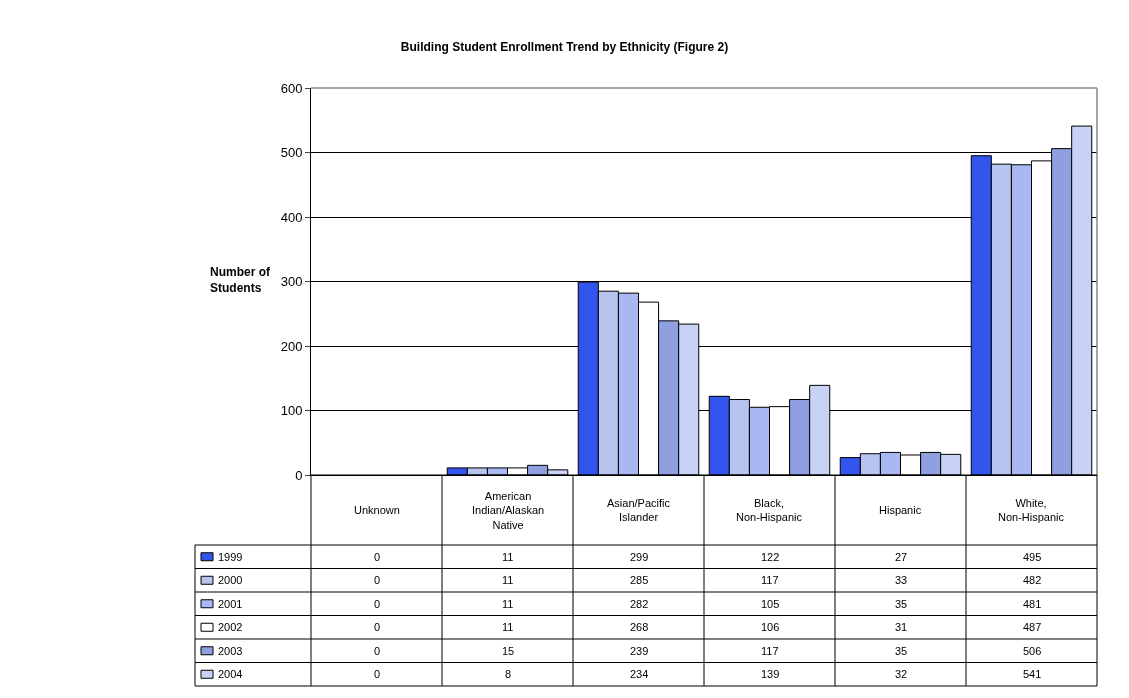  I want to click on x-tick-label: Unknown, so click(377, 510).